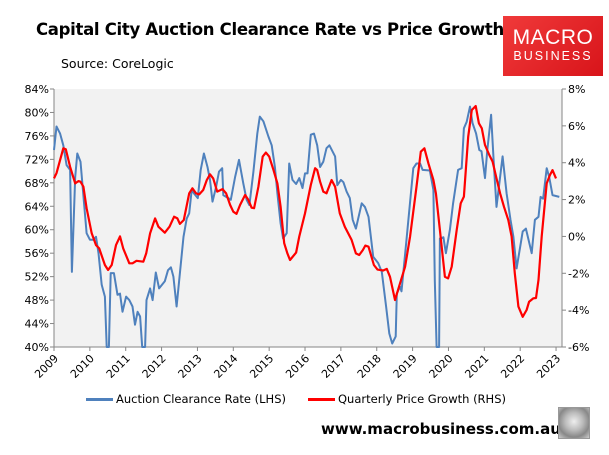  What do you see at coordinates (37, 253) in the screenshot?
I see `y-left-tick-label: 56%` at bounding box center [37, 253].